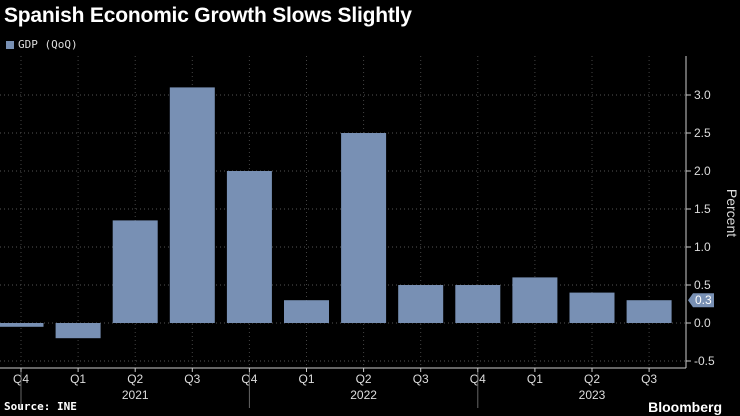  I want to click on y-axis-label: Percent, so click(732, 213).